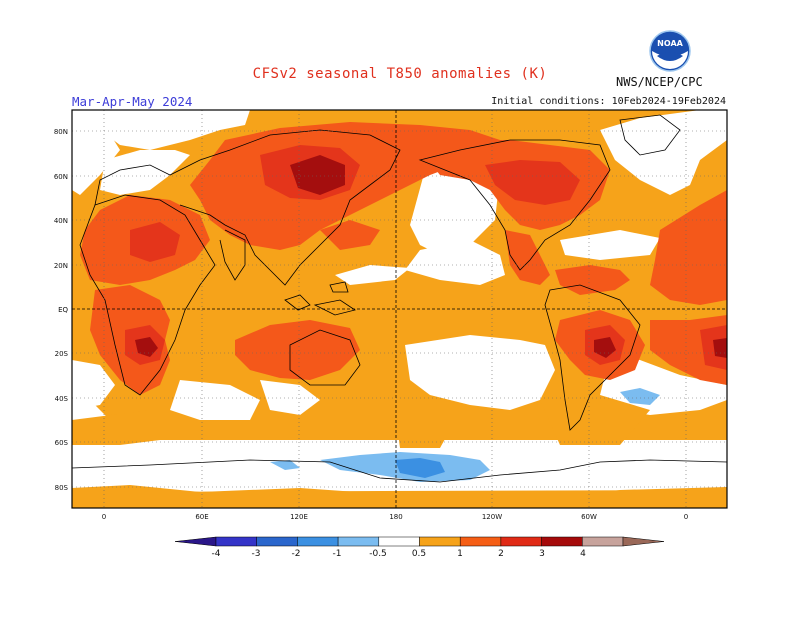 The height and width of the screenshot is (618, 800). Describe the element at coordinates (216, 554) in the screenshot. I see `colorbar-tick-label: -4` at that location.